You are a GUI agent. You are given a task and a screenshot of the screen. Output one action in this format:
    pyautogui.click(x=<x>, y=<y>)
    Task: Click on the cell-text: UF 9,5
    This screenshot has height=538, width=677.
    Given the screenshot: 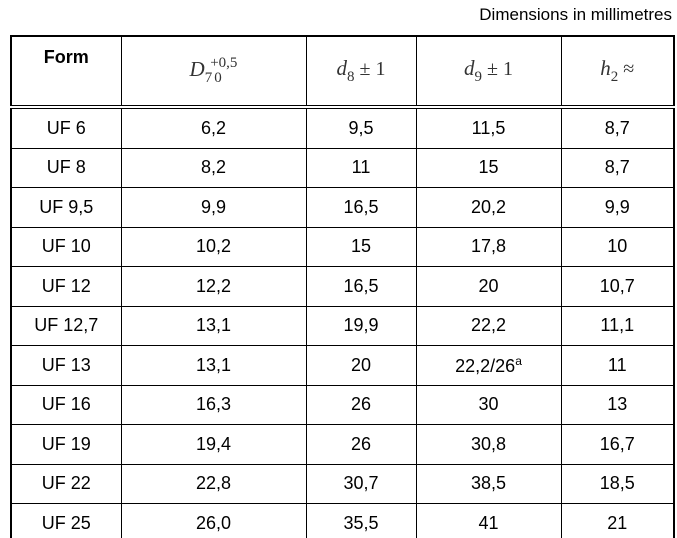 What is the action you would take?
    pyautogui.click(x=66, y=206)
    